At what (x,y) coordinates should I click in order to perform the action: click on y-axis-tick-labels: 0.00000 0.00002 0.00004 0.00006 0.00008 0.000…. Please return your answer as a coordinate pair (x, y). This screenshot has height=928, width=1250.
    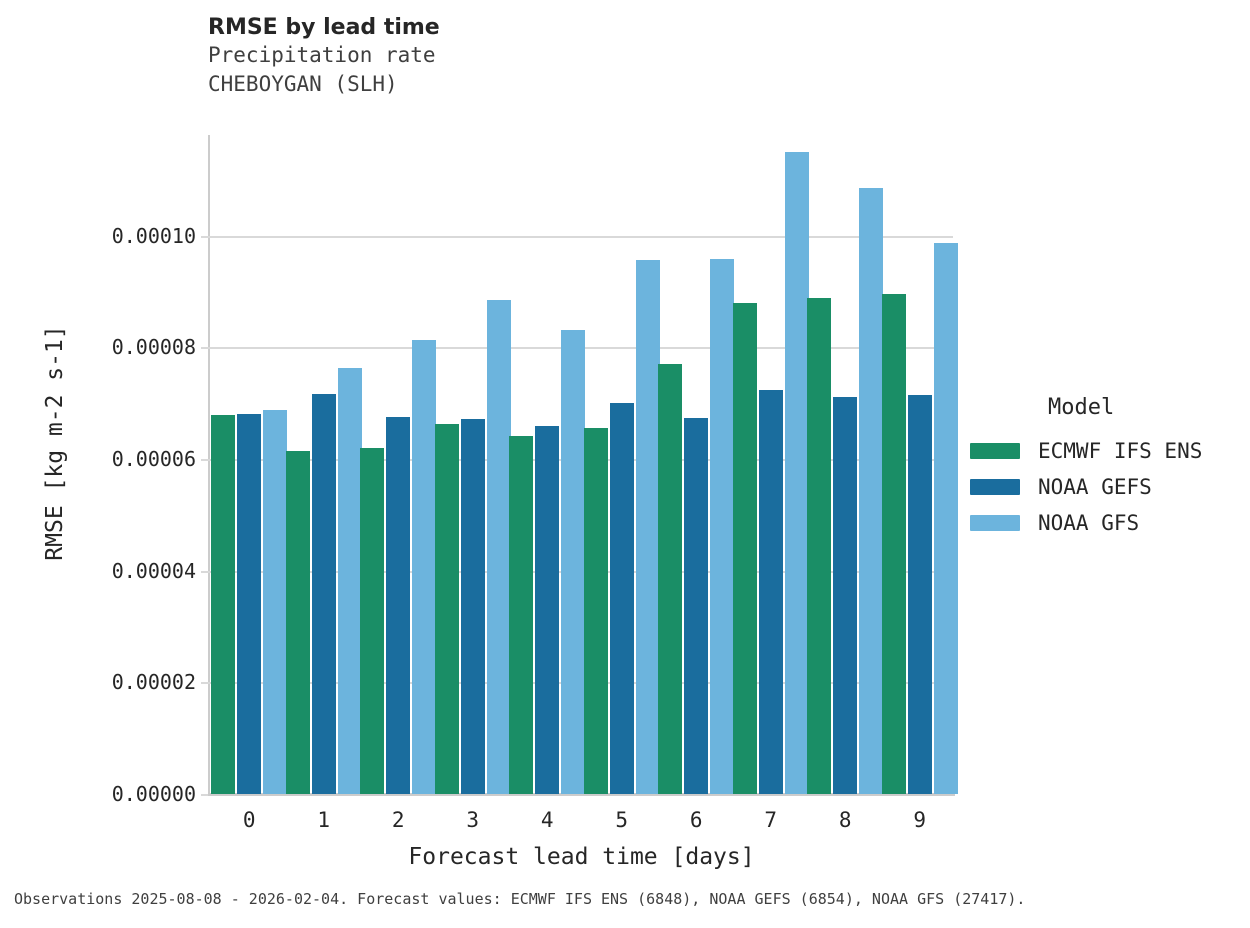
    Looking at the image, I should click on (98, 470).